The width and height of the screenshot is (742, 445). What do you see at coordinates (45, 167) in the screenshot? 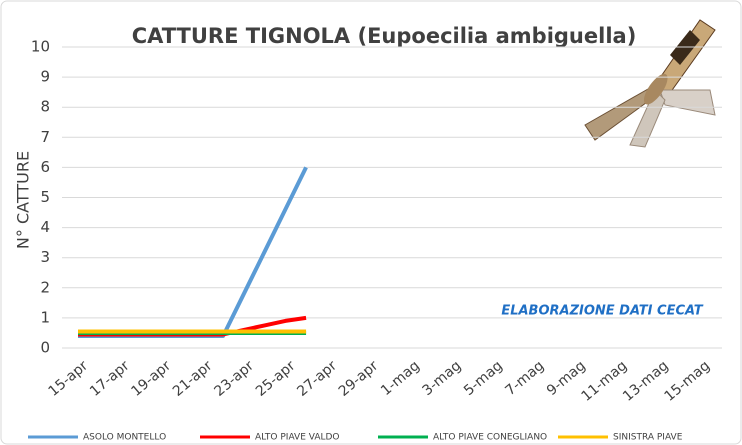
I see `y-tick-label: 6` at bounding box center [45, 167].